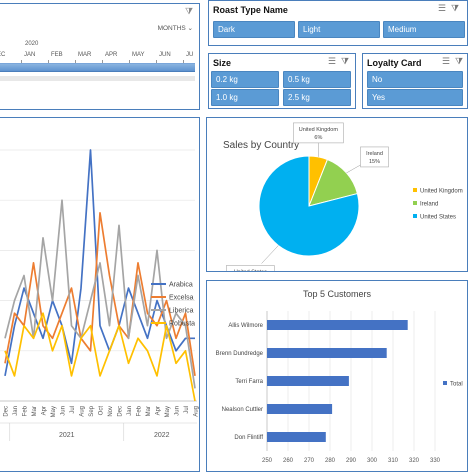  I want to click on bar-x-tick-label: 310, so click(393, 461).